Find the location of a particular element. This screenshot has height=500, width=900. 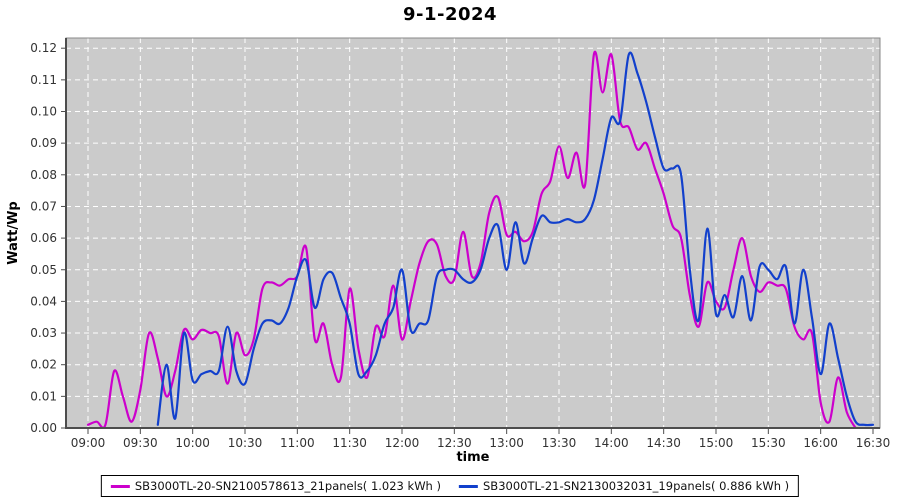

y-tick-label: 0.11 is located at coordinates (43, 80).